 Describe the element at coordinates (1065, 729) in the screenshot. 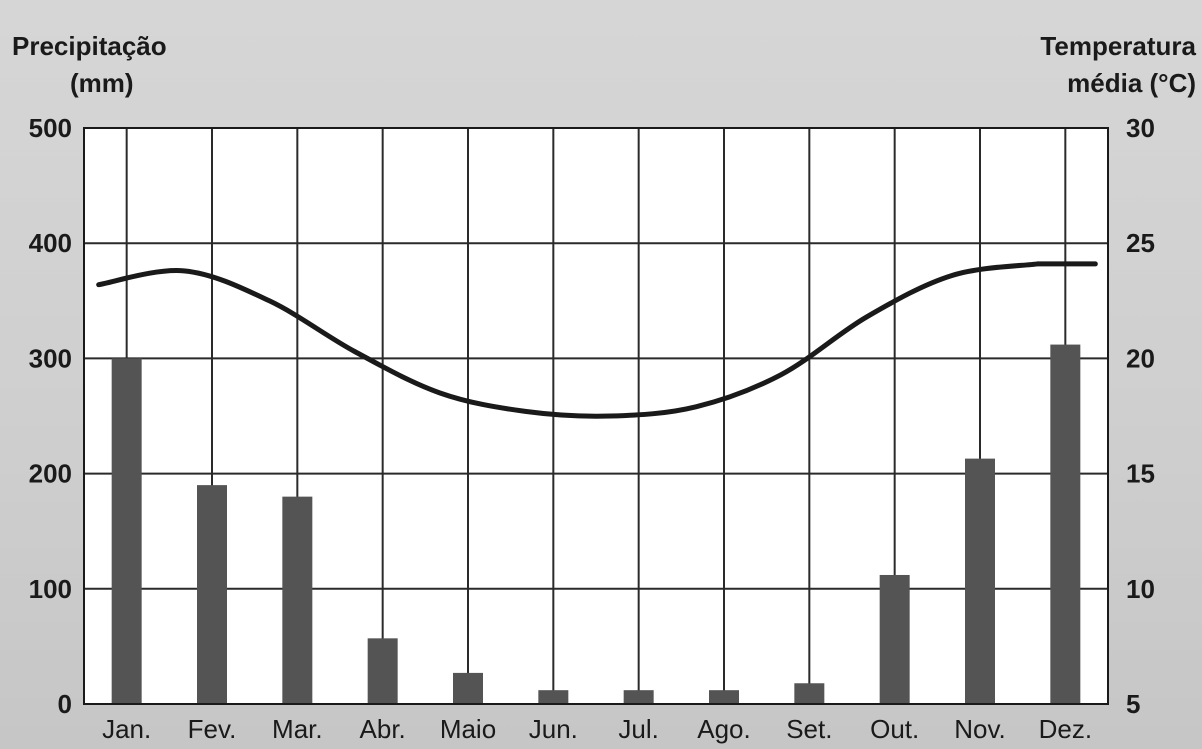

I see `category-label: Dez.` at that location.